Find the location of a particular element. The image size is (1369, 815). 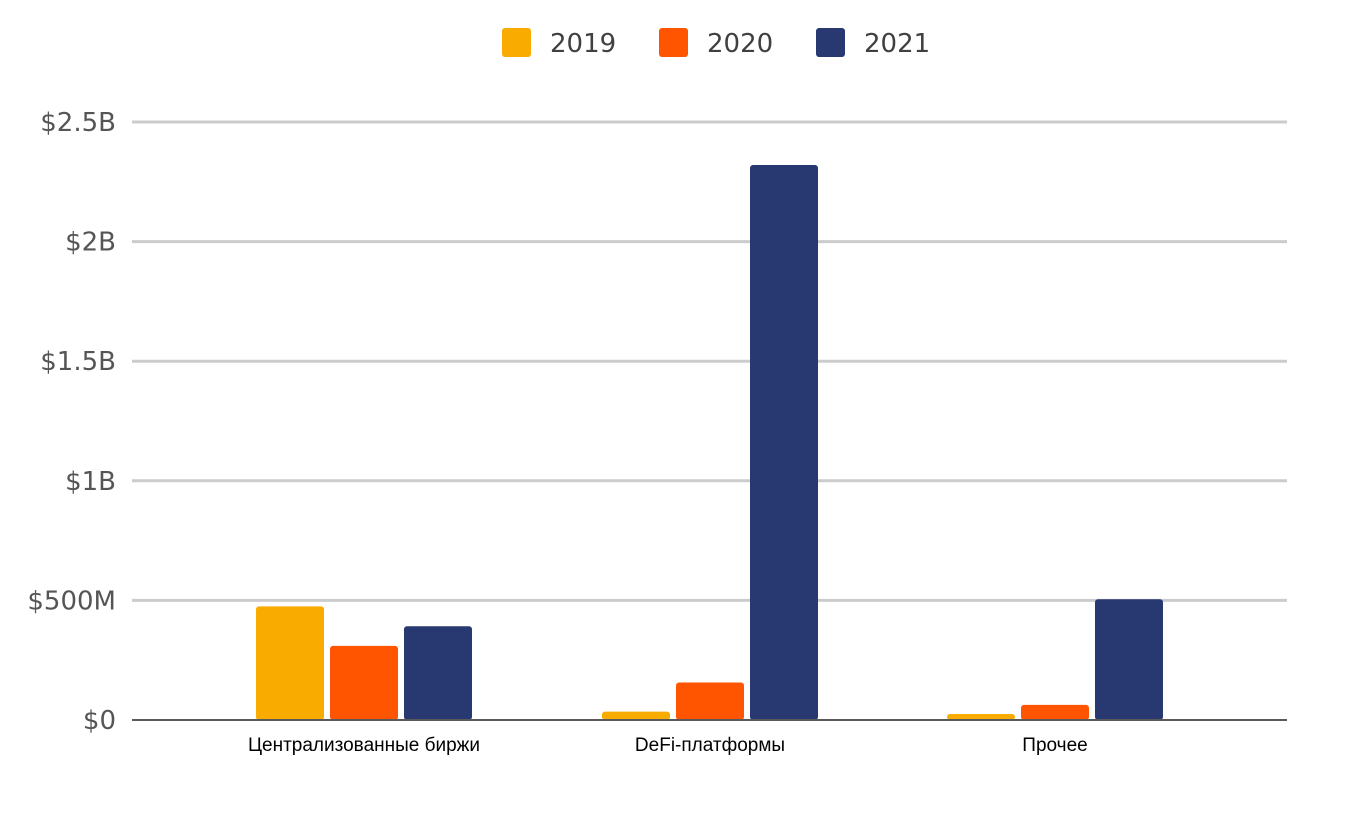

legend-label: 2021 is located at coordinates (897, 44).